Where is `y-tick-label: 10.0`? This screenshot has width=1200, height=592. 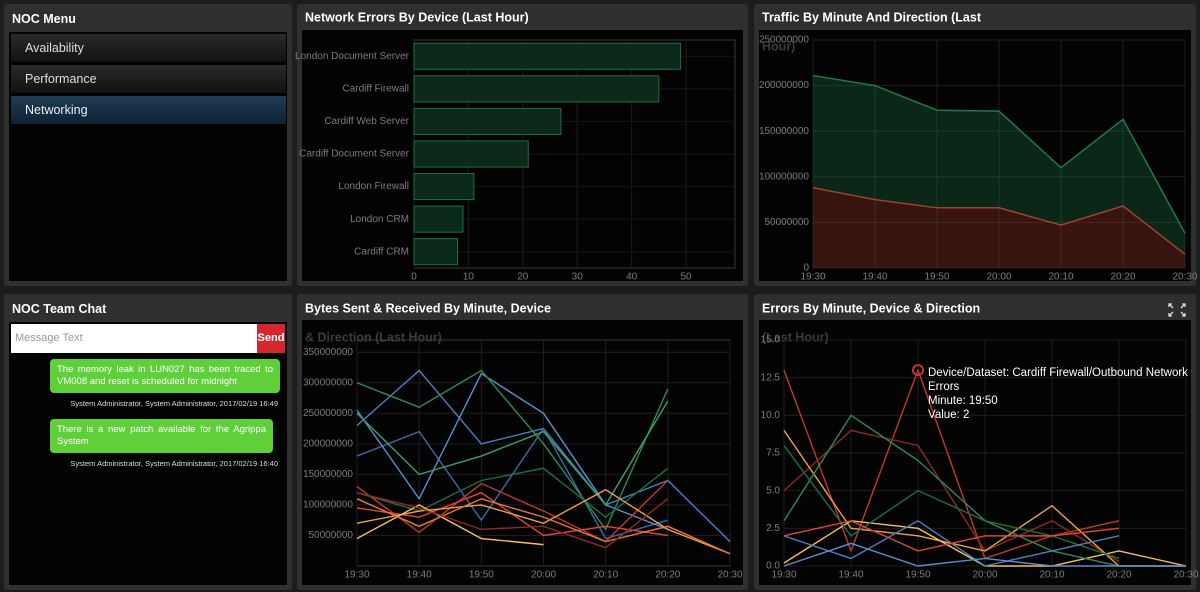
y-tick-label: 10.0 is located at coordinates (771, 415).